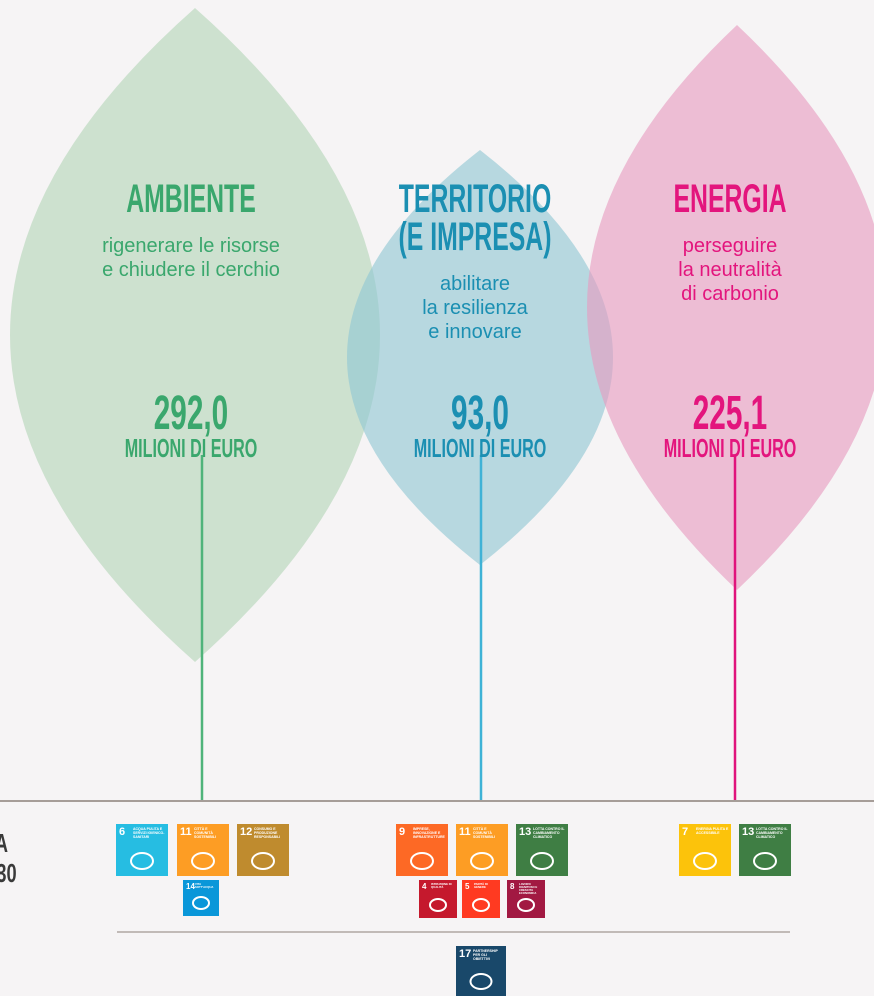 The height and width of the screenshot is (996, 874). I want to click on pillar-title: ENERGIA, so click(730, 199).